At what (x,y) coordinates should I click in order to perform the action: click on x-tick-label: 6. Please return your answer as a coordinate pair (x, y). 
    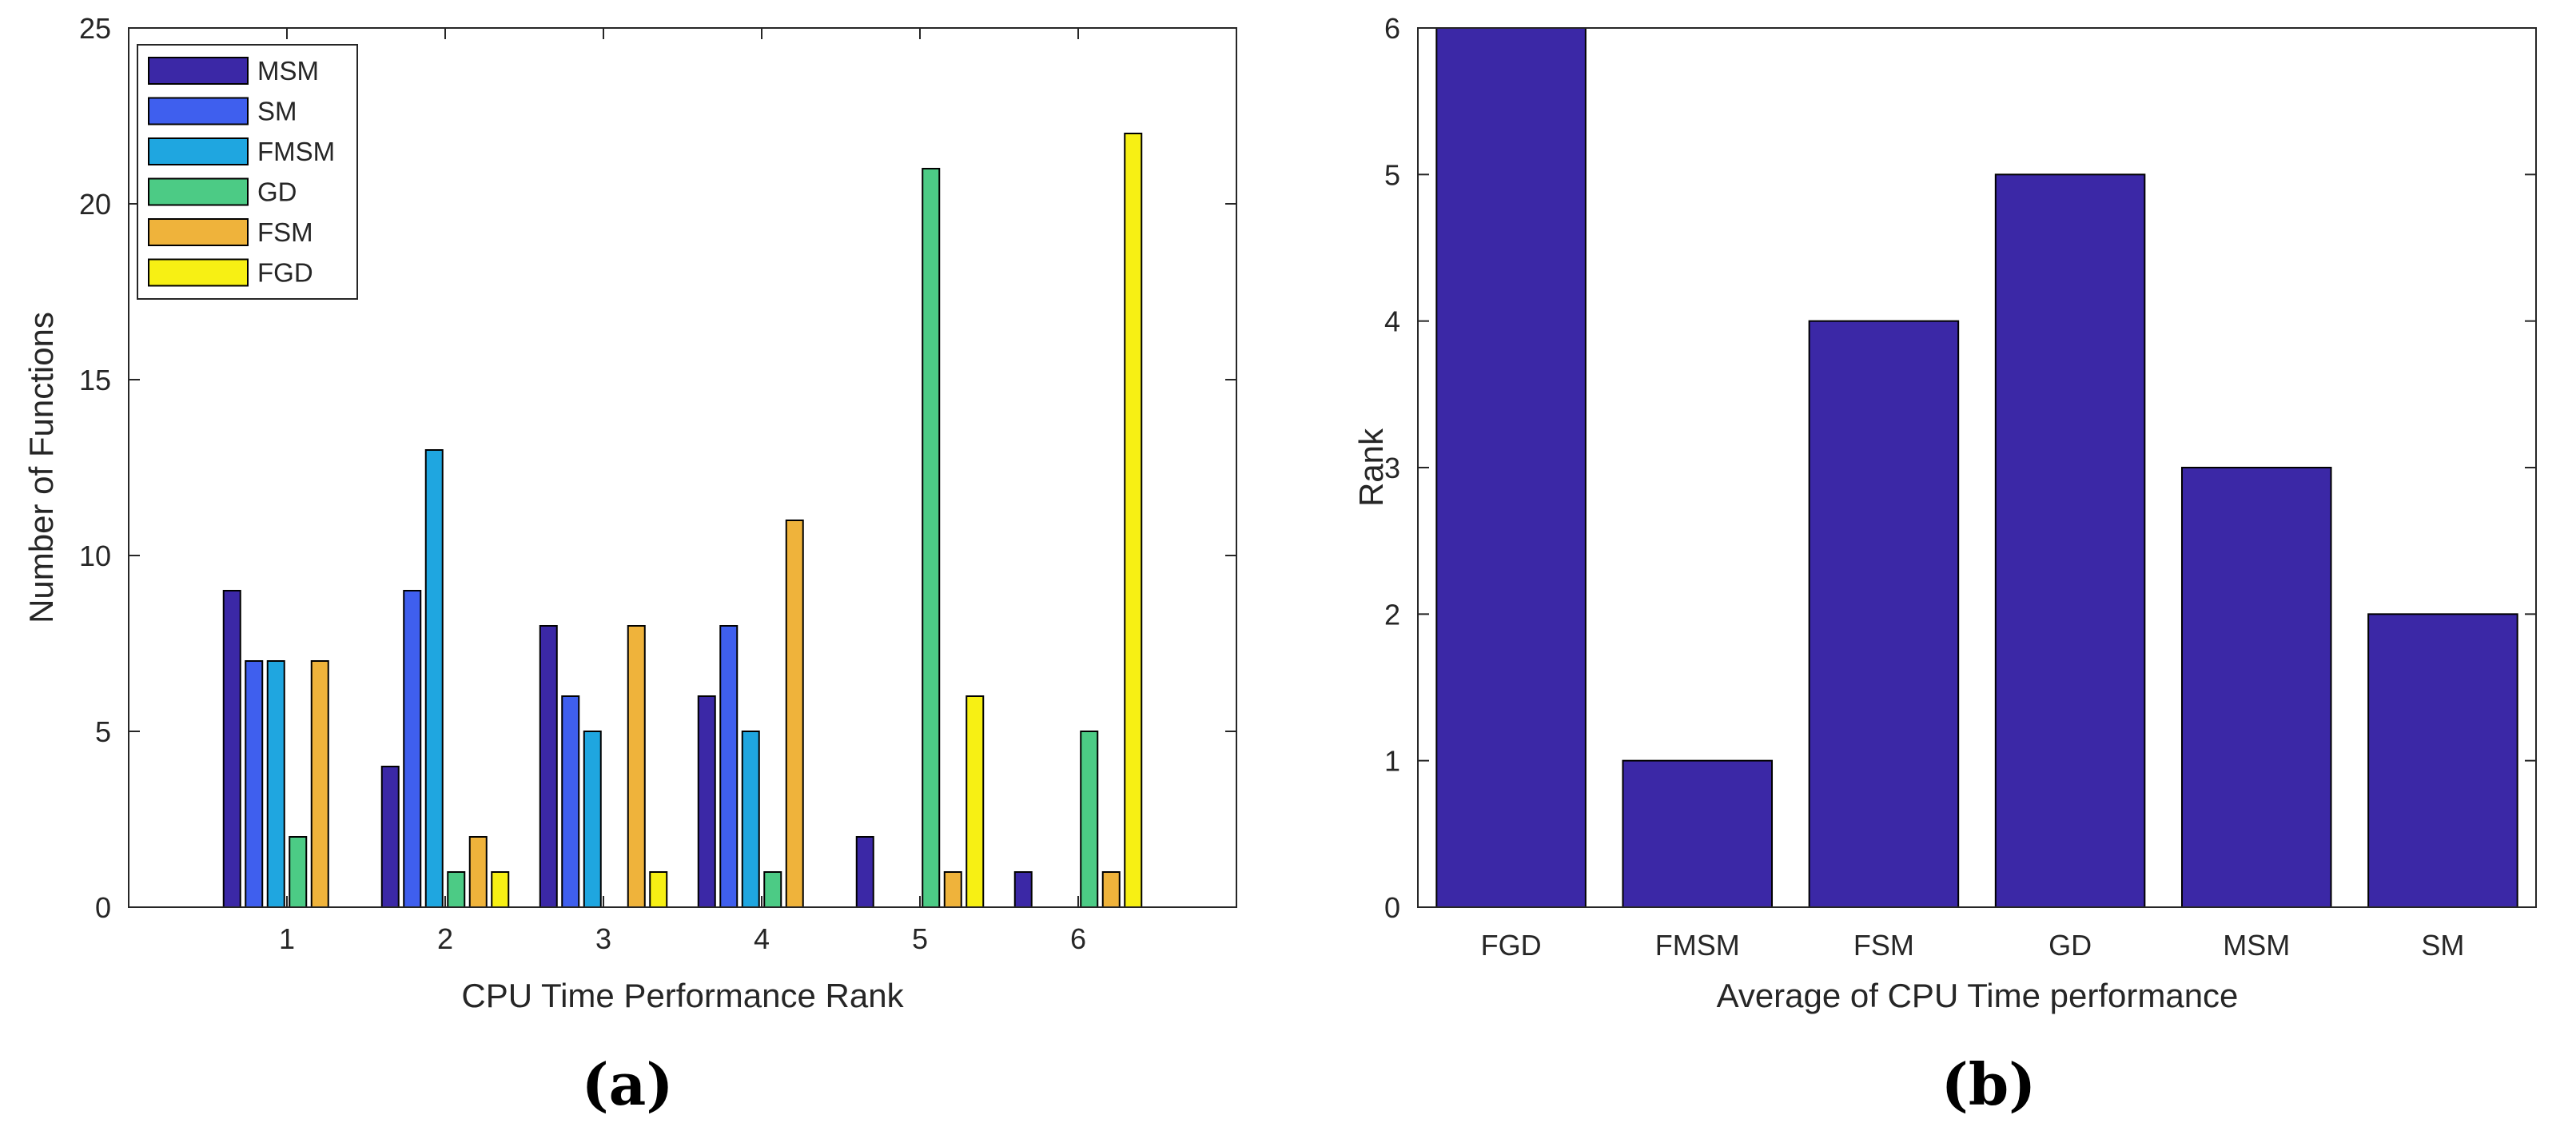
    Looking at the image, I should click on (1078, 938).